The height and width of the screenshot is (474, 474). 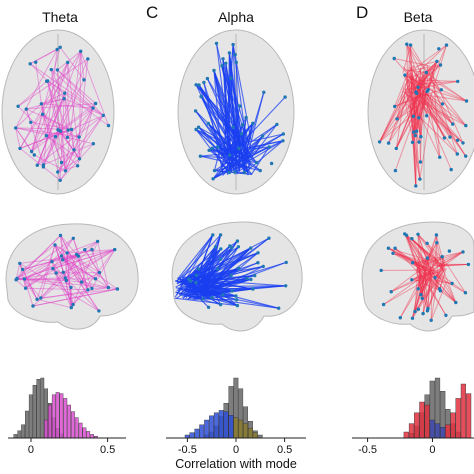 I want to click on theta-histogram: 0 0.5, so click(x=67, y=416).